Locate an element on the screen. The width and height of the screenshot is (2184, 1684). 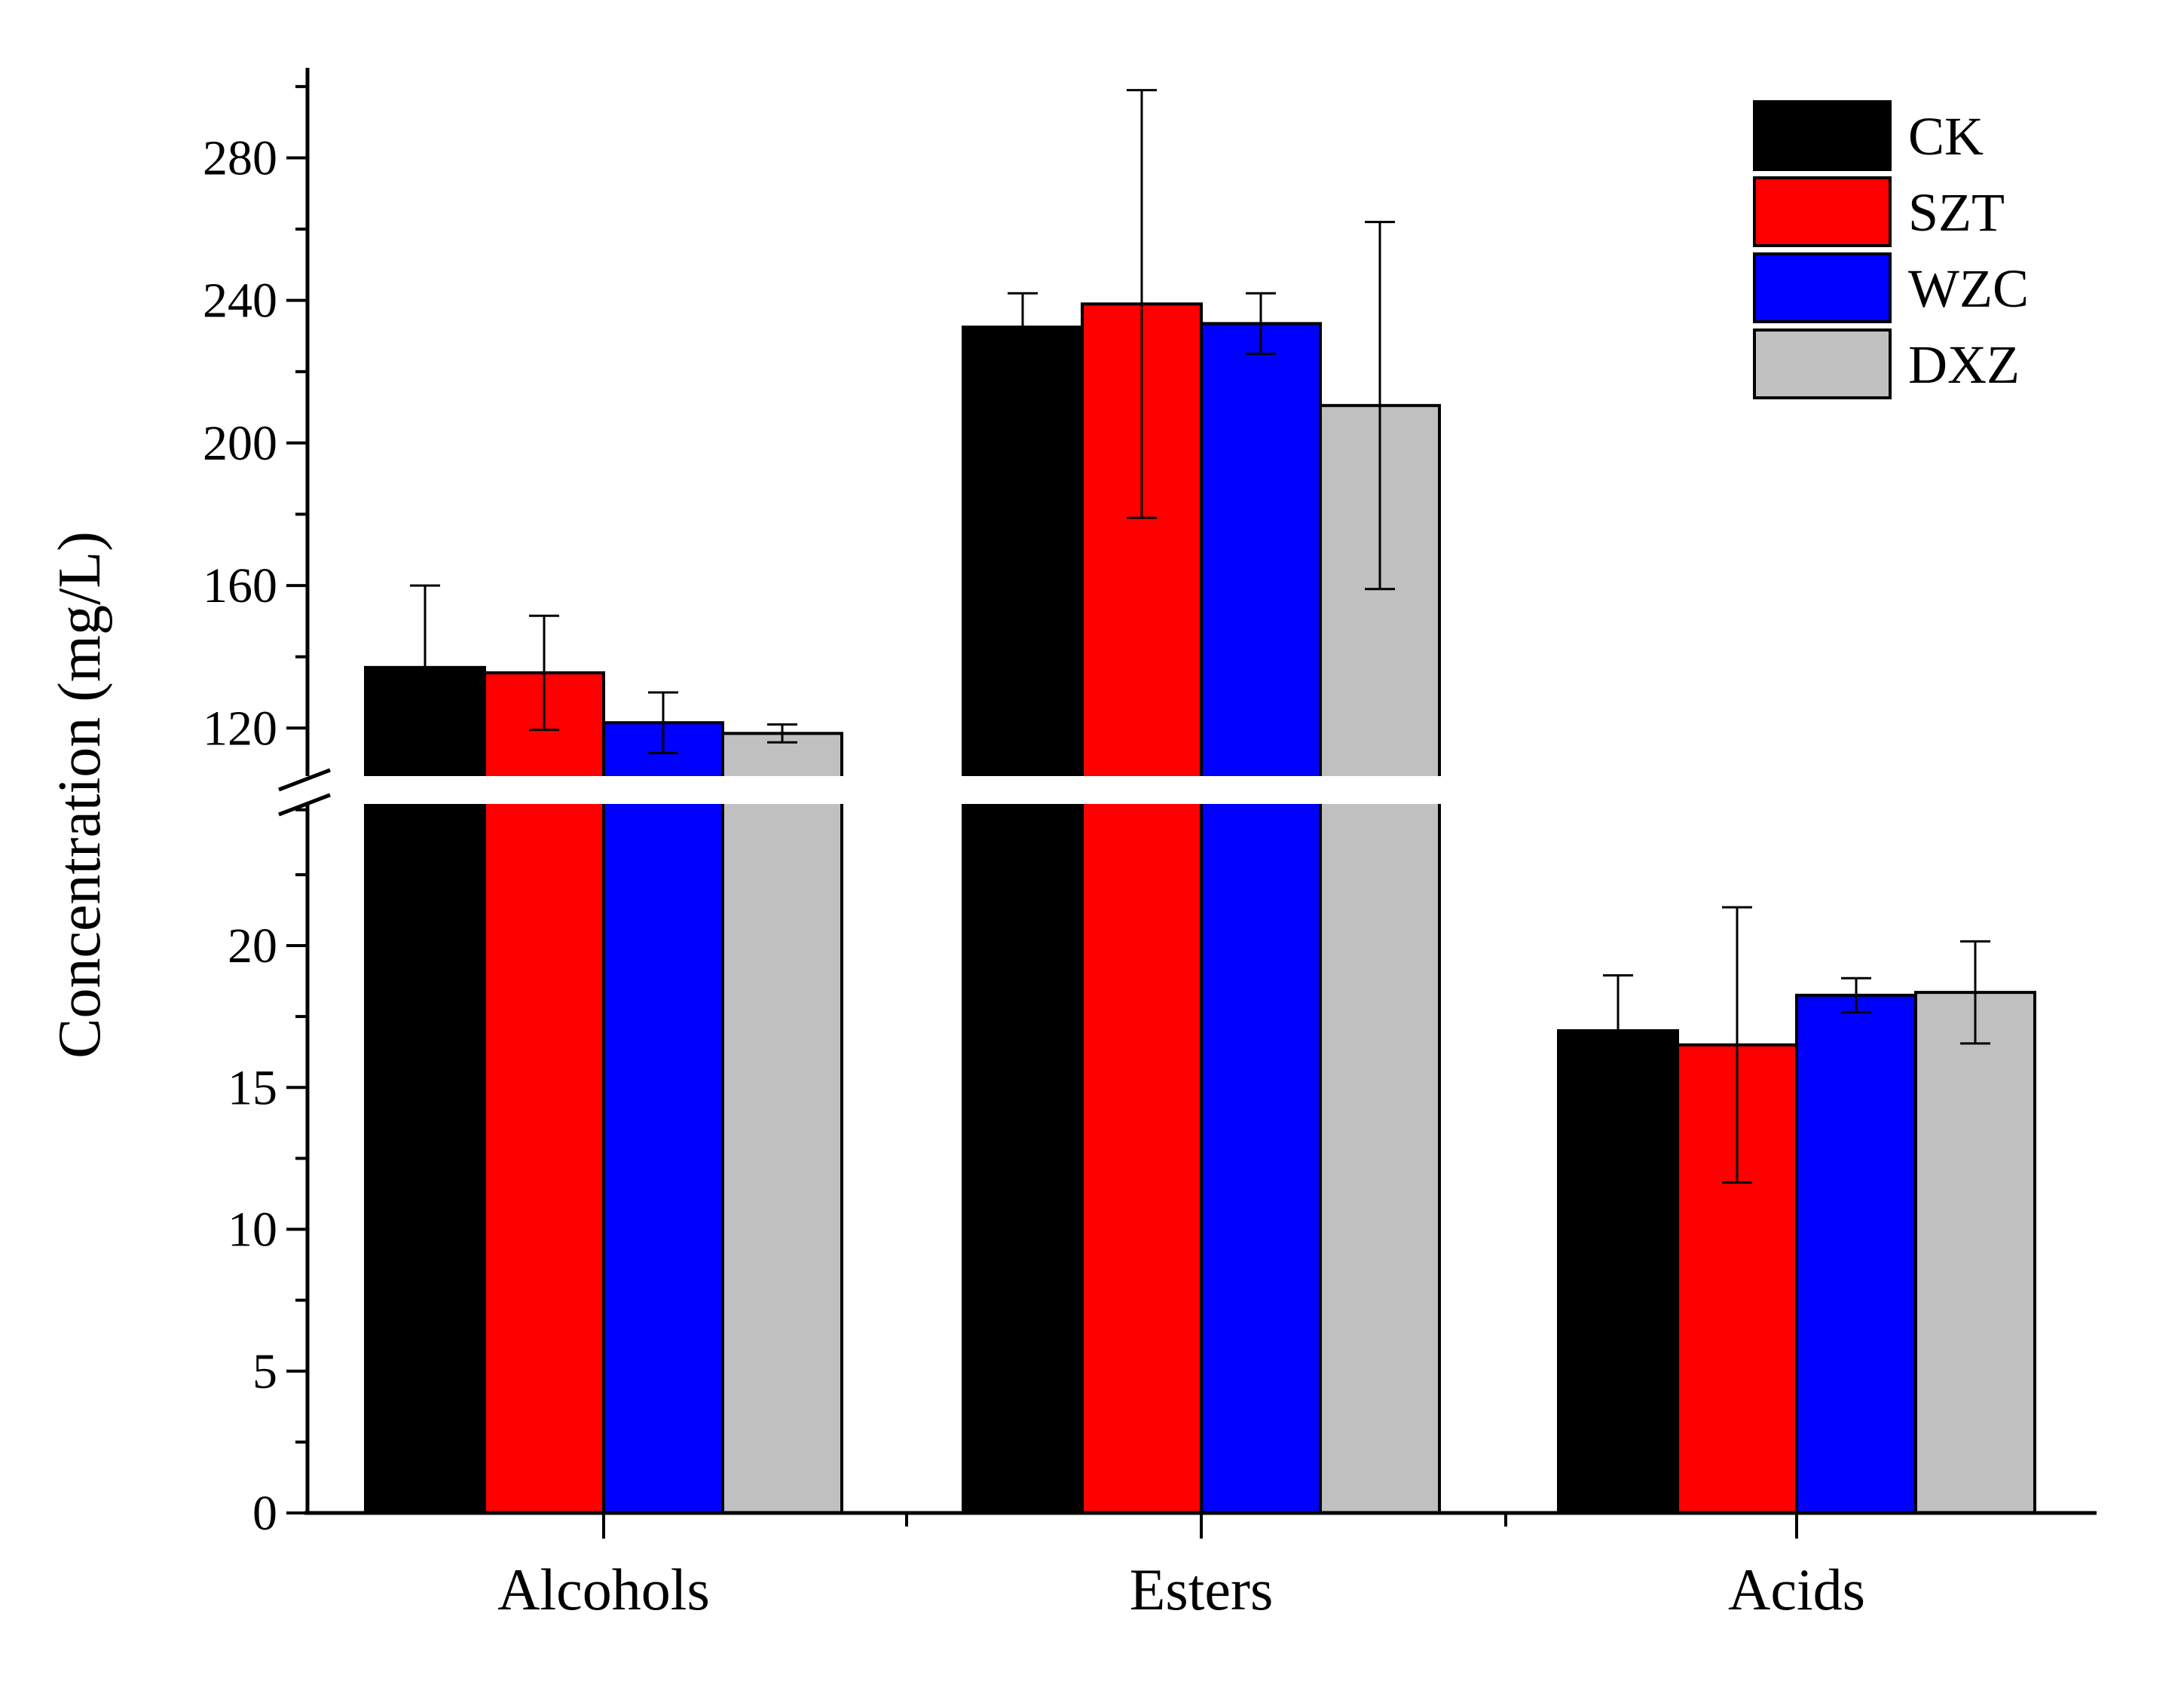
axis-break-band is located at coordinates (1205, 790).